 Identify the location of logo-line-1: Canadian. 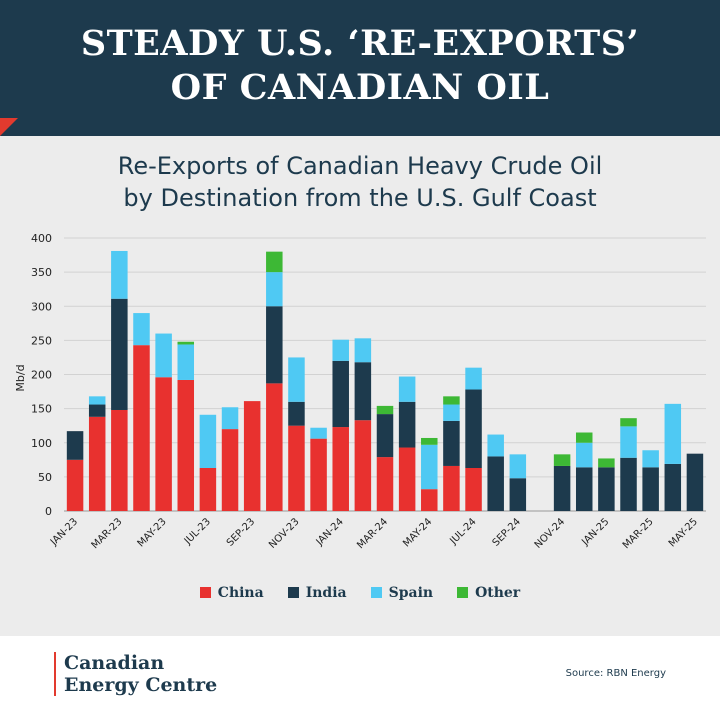
(114, 663).